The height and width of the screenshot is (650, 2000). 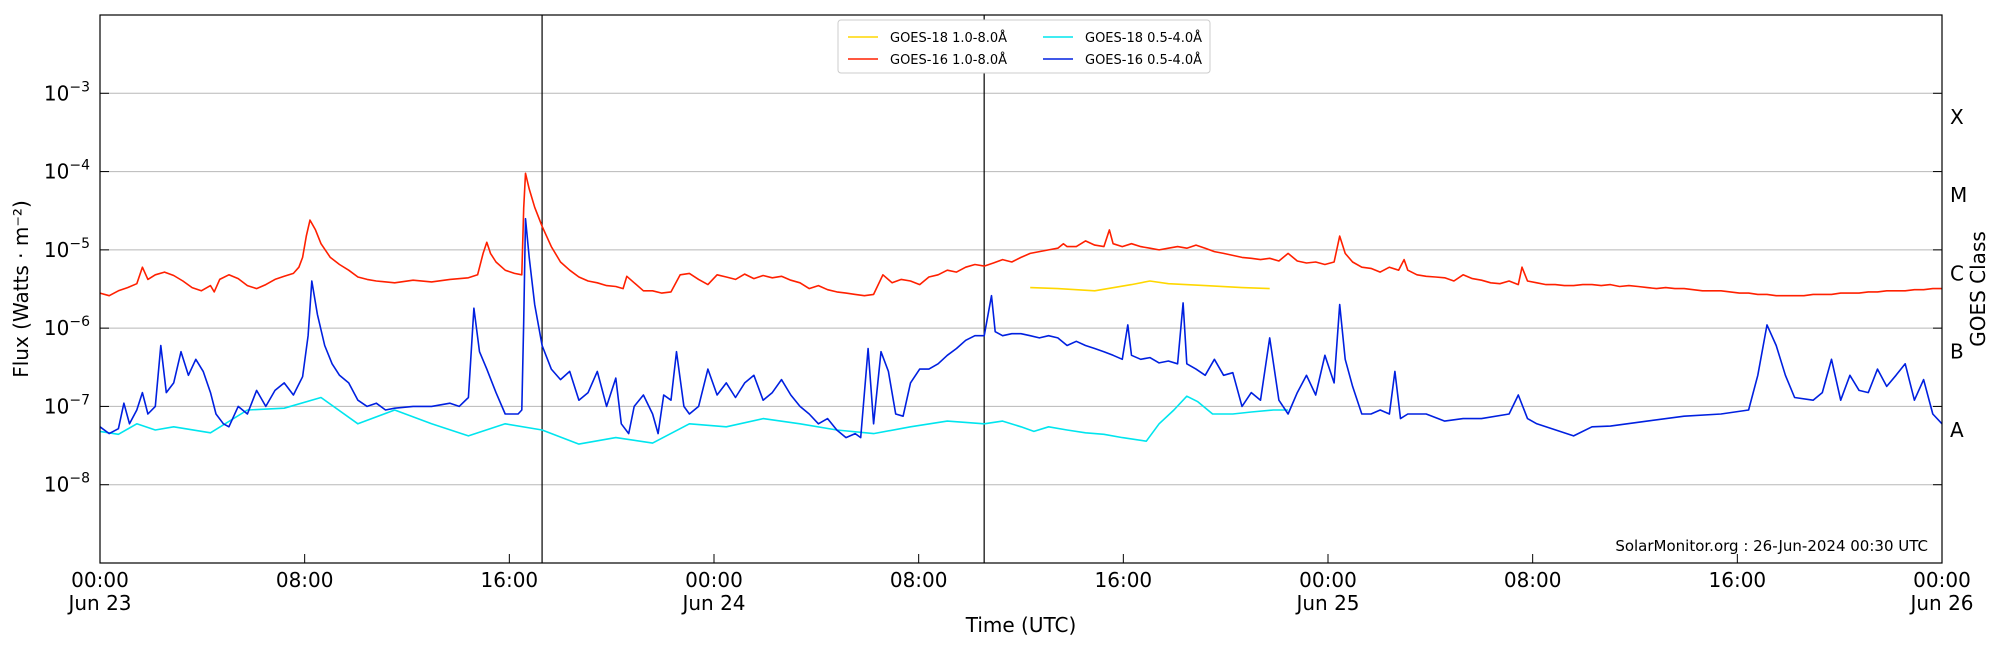 I want to click on y-tick-label: 10⁻³, so click(x=67, y=92).